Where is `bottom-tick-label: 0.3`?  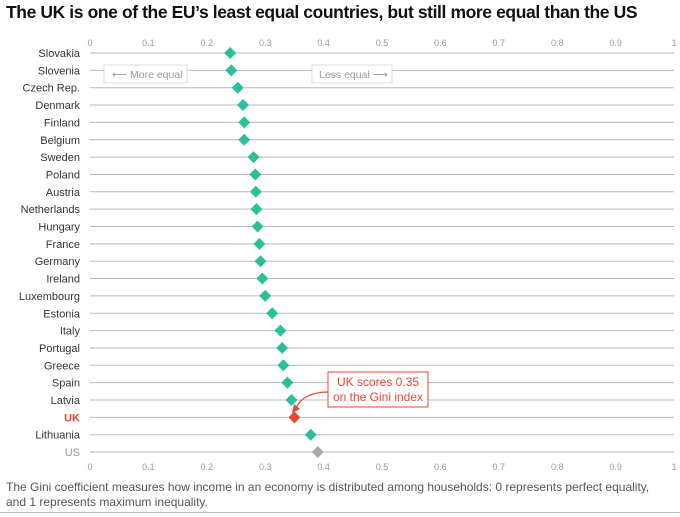 bottom-tick-label: 0.3 is located at coordinates (265, 467).